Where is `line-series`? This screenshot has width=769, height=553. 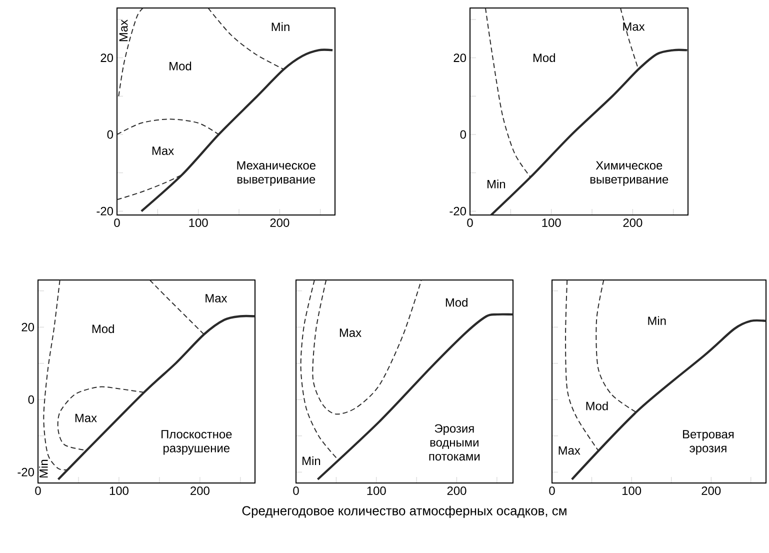 line-series is located at coordinates (131, 52).